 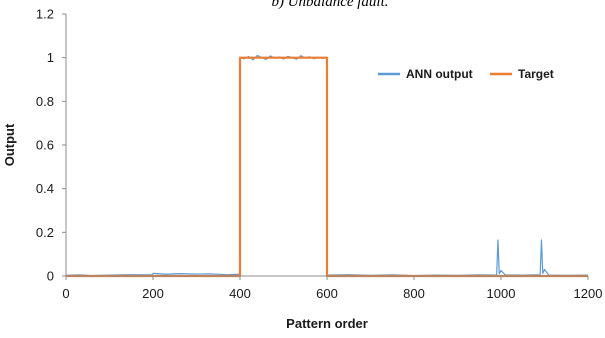 I want to click on y-tick-label: 1, so click(x=50, y=57).